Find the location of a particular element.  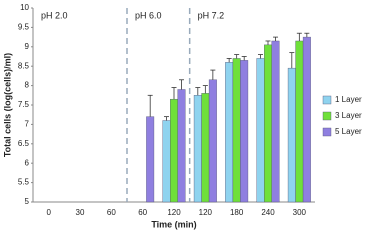

y-tick-label: 5.5 is located at coordinates (24, 182).